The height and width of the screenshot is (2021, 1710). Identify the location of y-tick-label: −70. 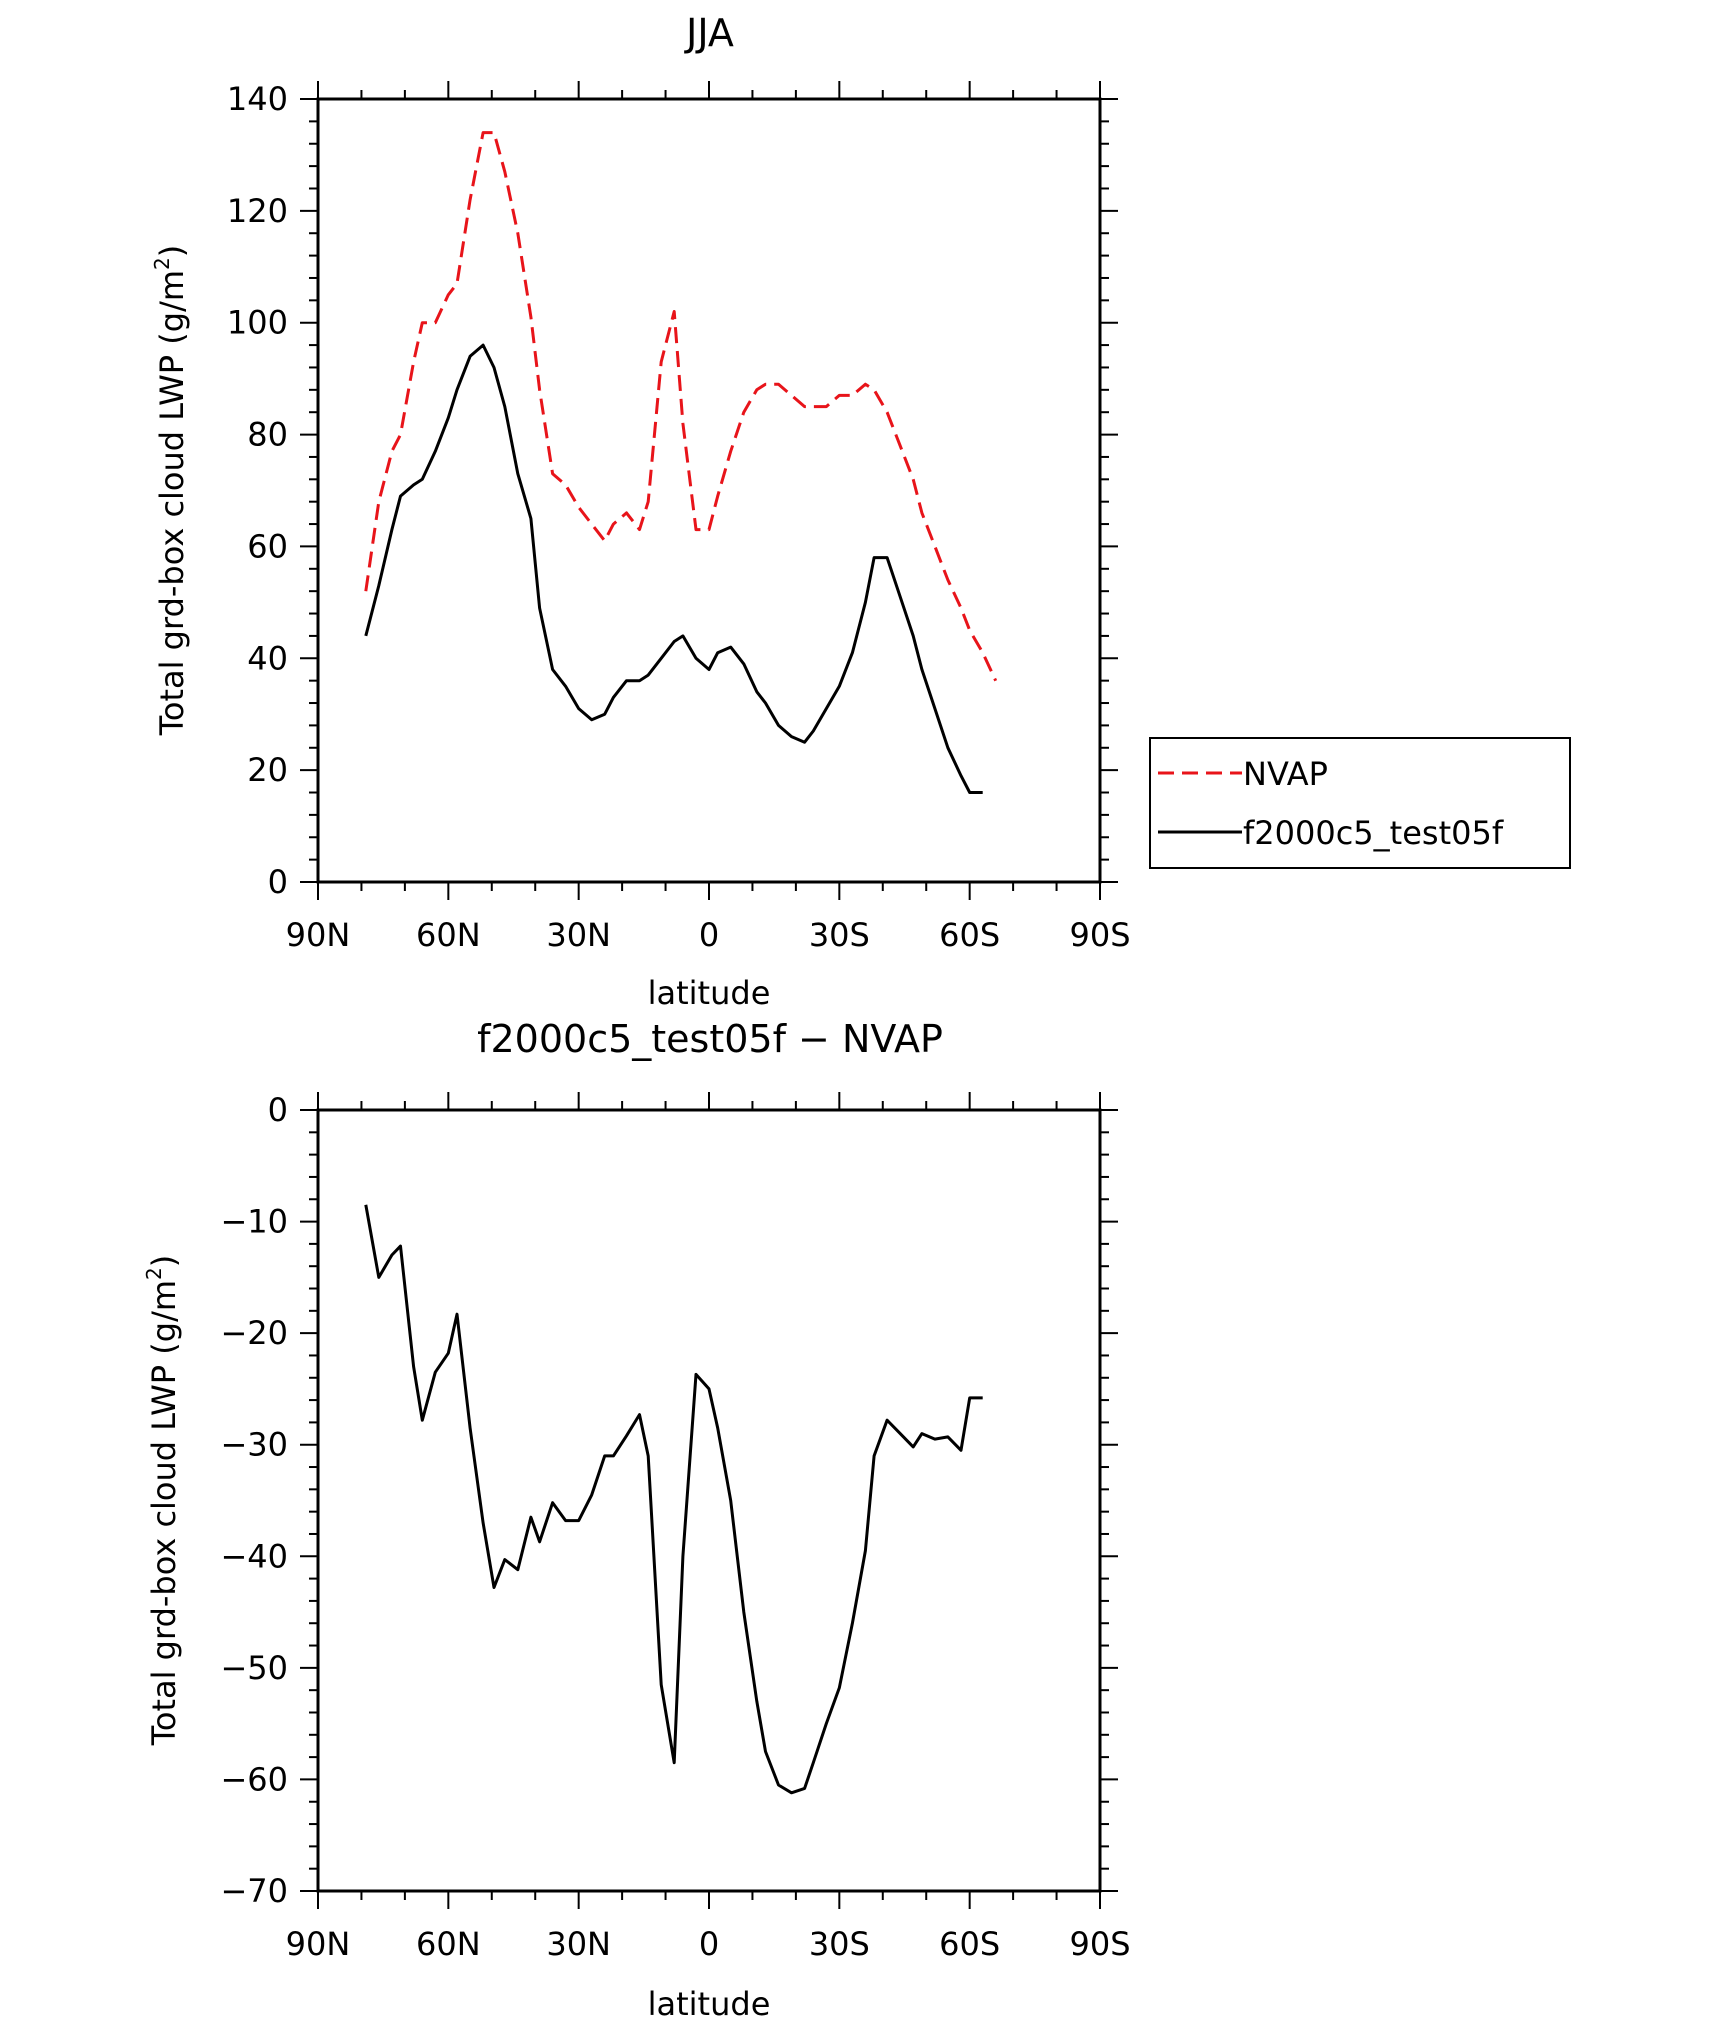
(254, 1891).